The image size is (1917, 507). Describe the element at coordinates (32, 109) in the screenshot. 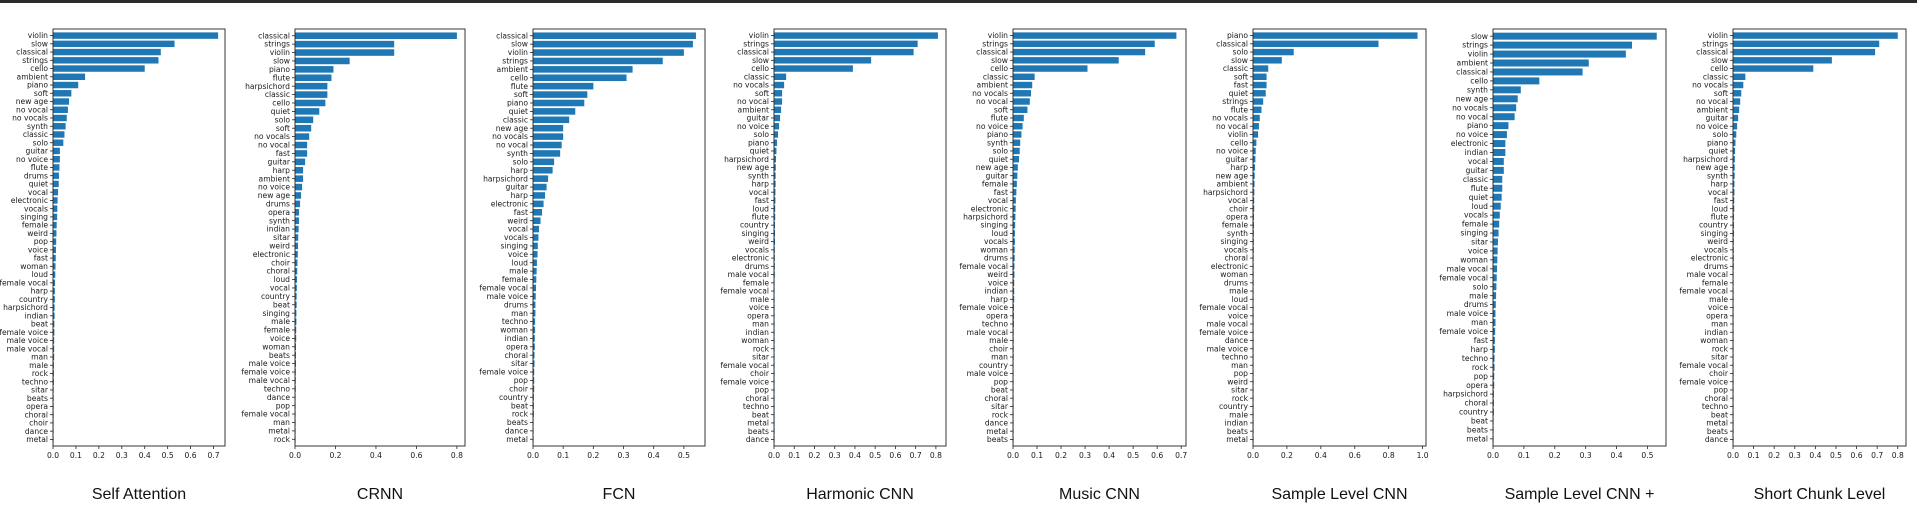

I see `y-tick-label: no vocal` at that location.